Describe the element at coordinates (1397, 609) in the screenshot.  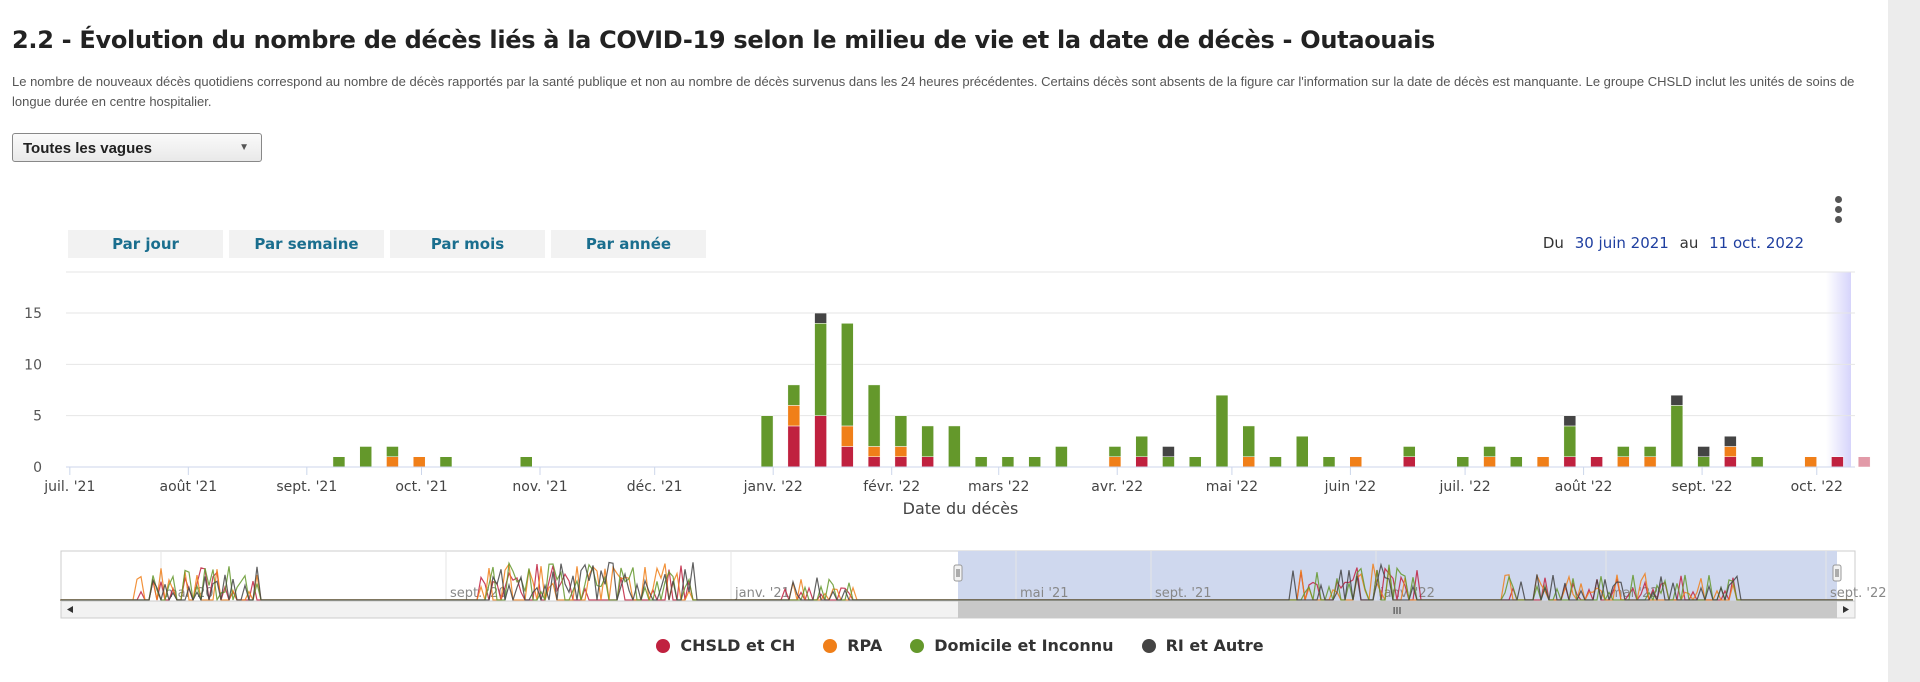
I see `navigator-scrollbar-thumb` at that location.